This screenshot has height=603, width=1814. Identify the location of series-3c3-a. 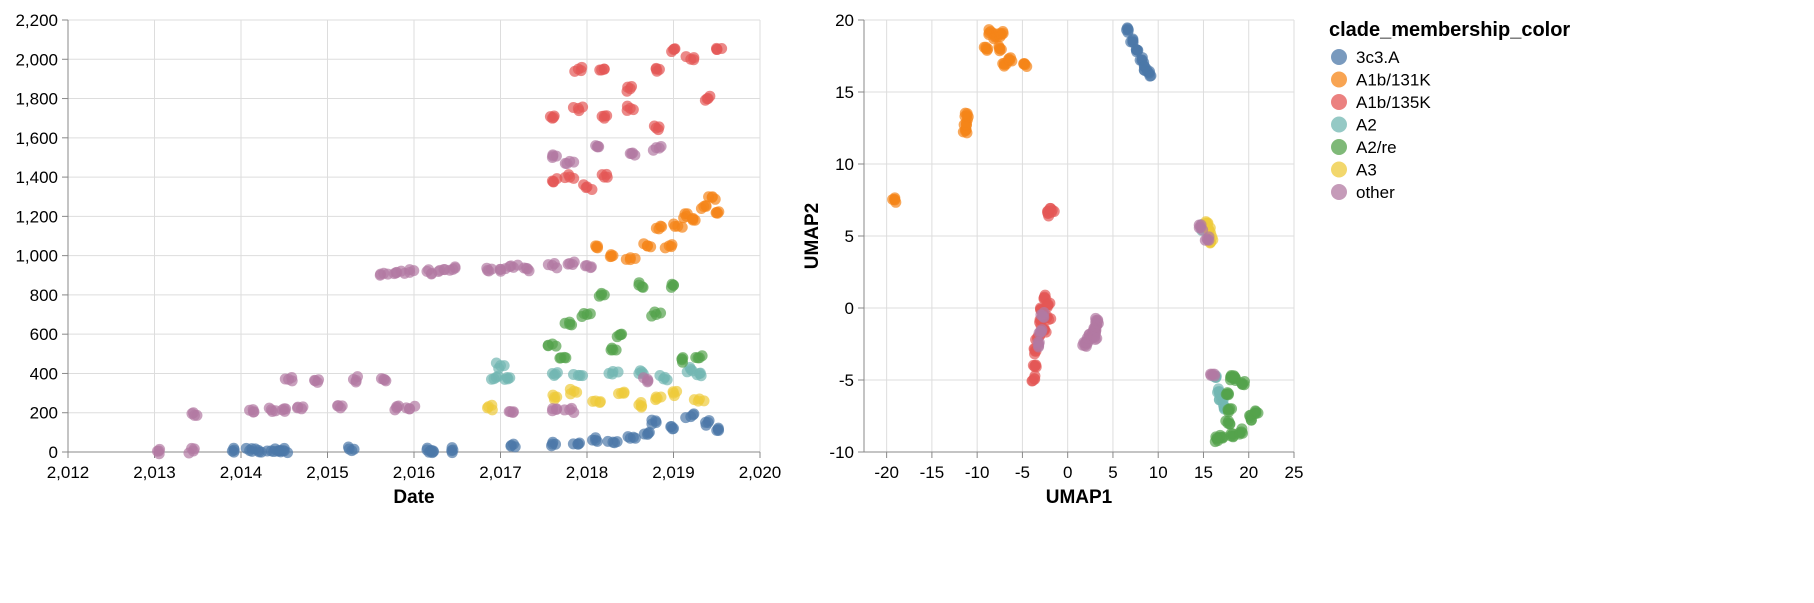
(1139, 52).